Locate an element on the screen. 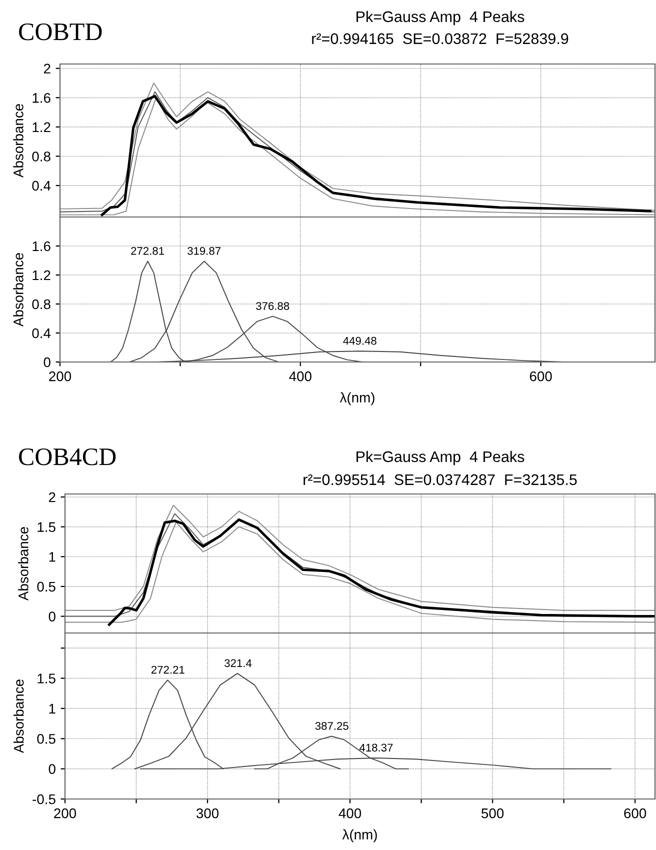  annotation: 387.25 is located at coordinates (331, 726).